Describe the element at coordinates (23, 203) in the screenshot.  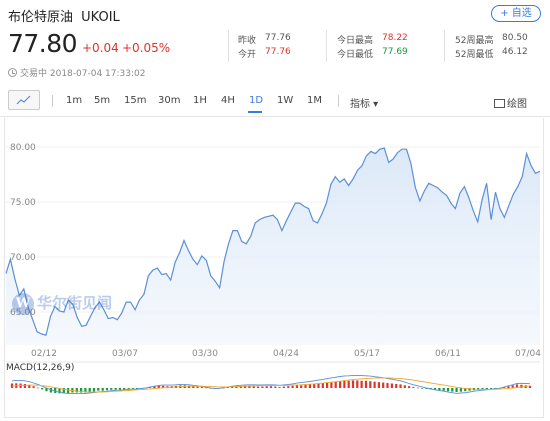
I see `y-tick-label: 75.00` at that location.